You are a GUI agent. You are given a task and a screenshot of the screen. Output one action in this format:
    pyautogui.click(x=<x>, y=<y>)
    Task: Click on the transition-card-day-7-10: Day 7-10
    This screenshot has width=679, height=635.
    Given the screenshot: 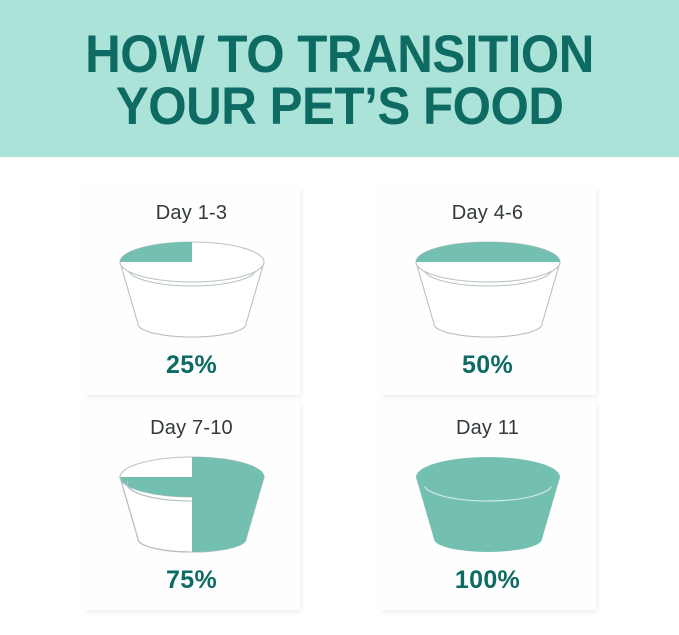 What is the action you would take?
    pyautogui.click(x=191, y=505)
    